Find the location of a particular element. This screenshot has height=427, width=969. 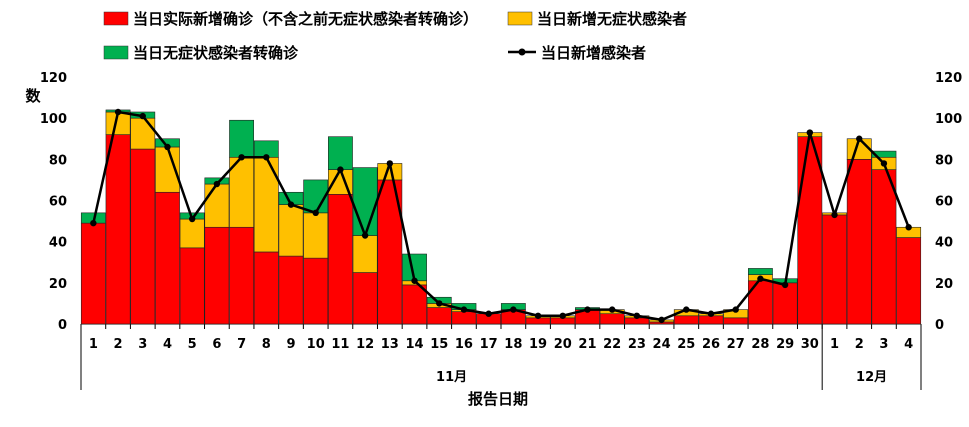

x-category-label-5: 5 is located at coordinates (192, 344).